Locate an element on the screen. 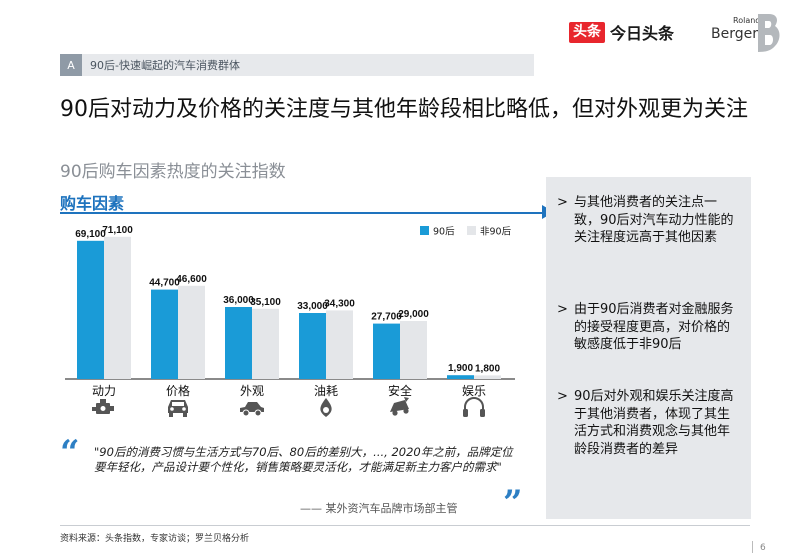 Image resolution: width=802 pixels, height=555 pixels. fuel-drop-icon is located at coordinates (326, 407).